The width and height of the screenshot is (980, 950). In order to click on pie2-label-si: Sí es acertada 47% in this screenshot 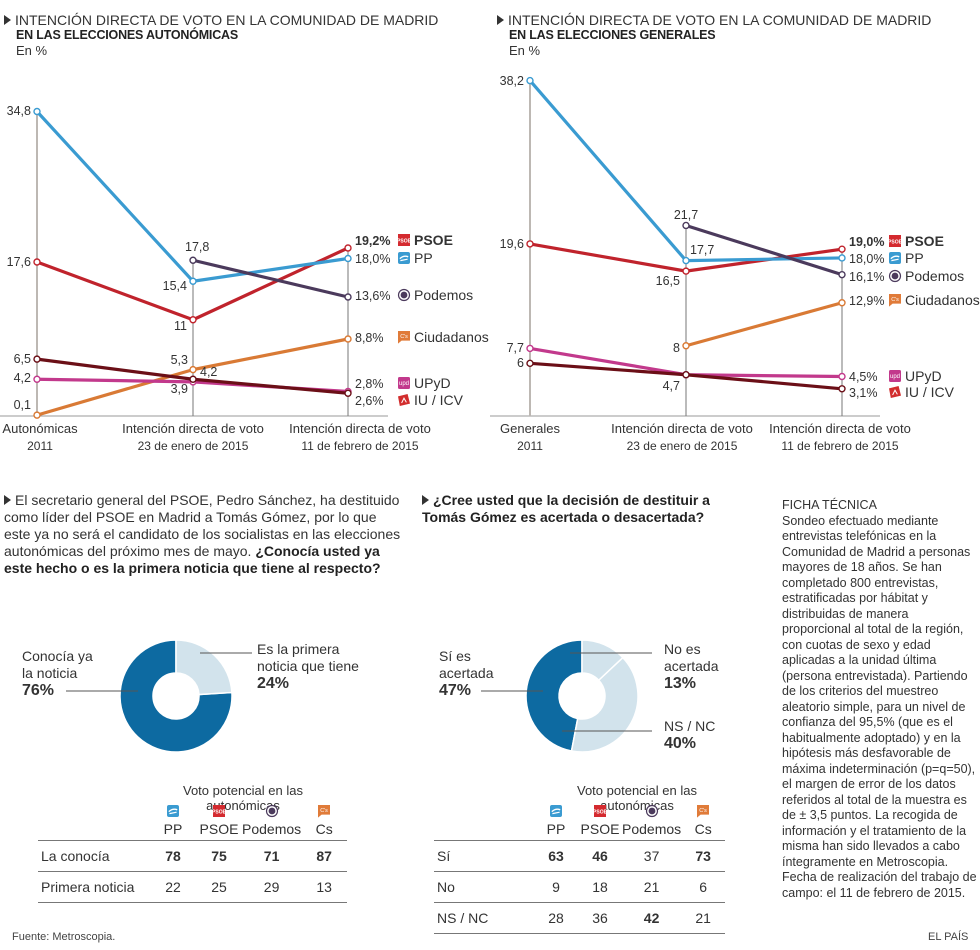, I will do `click(466, 673)`.